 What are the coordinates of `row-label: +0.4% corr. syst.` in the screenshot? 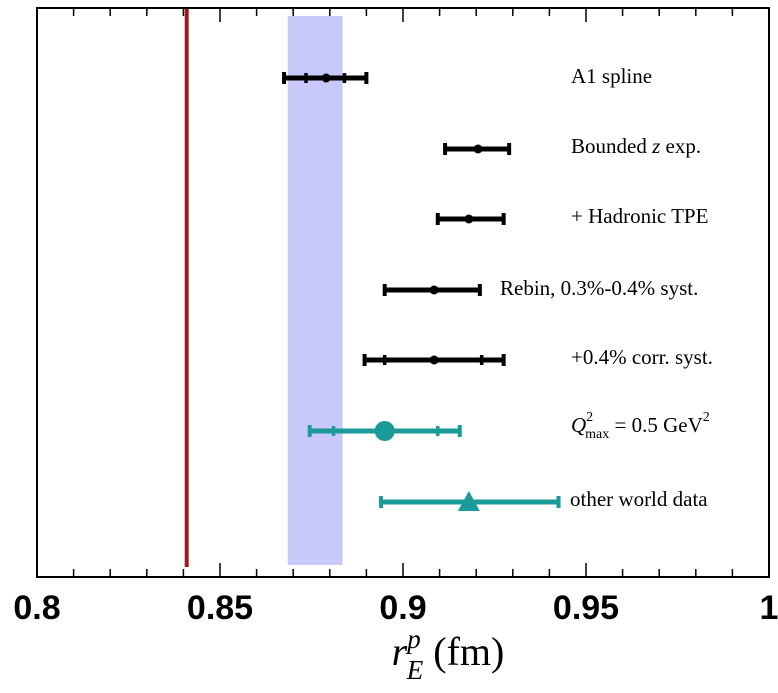 It's located at (642, 357).